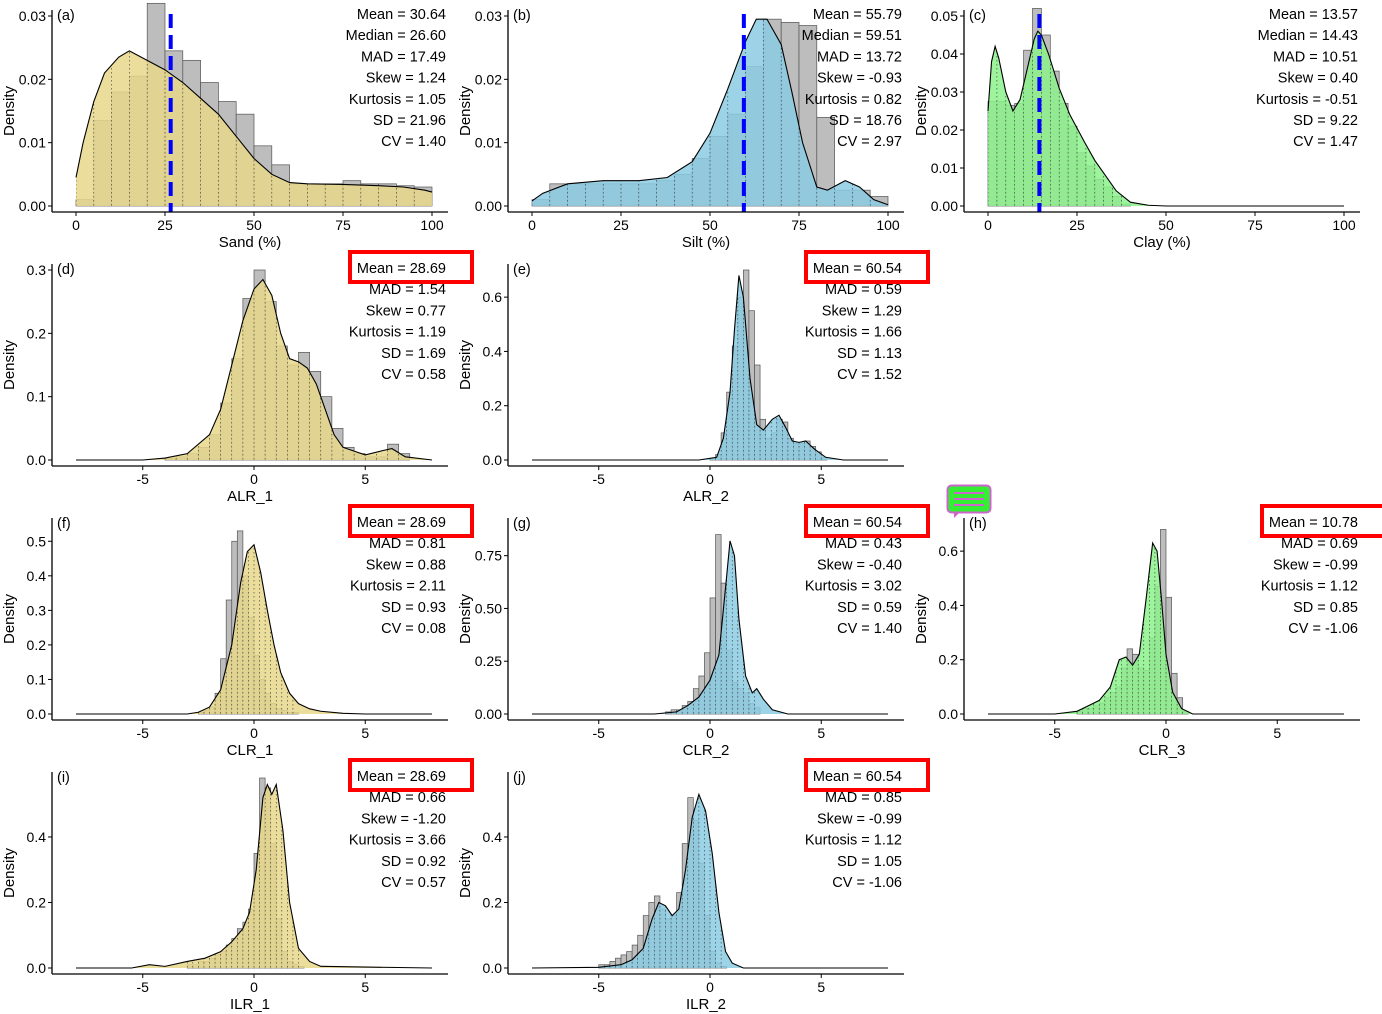  What do you see at coordinates (852, 36) in the screenshot?
I see `stat-label: Median = 59.51` at bounding box center [852, 36].